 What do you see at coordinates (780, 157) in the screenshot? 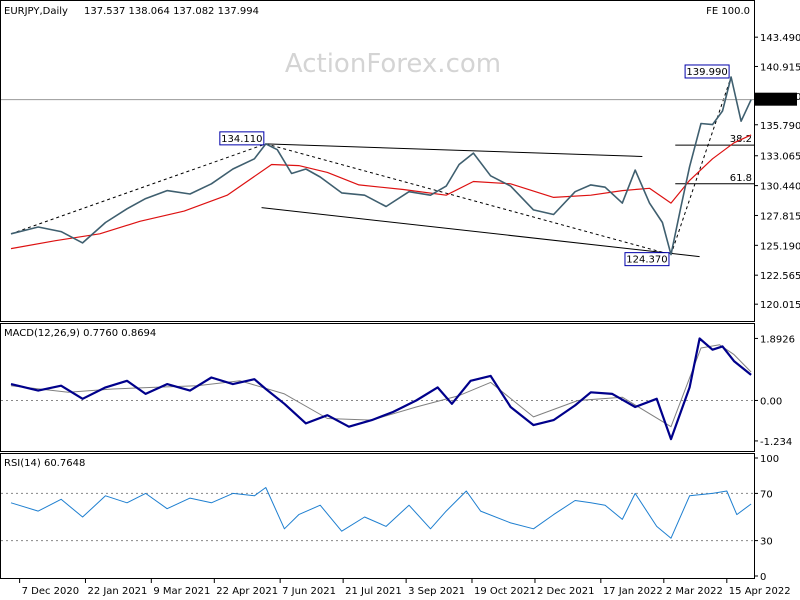
I see `y-tick-label: 133.065` at bounding box center [780, 157].